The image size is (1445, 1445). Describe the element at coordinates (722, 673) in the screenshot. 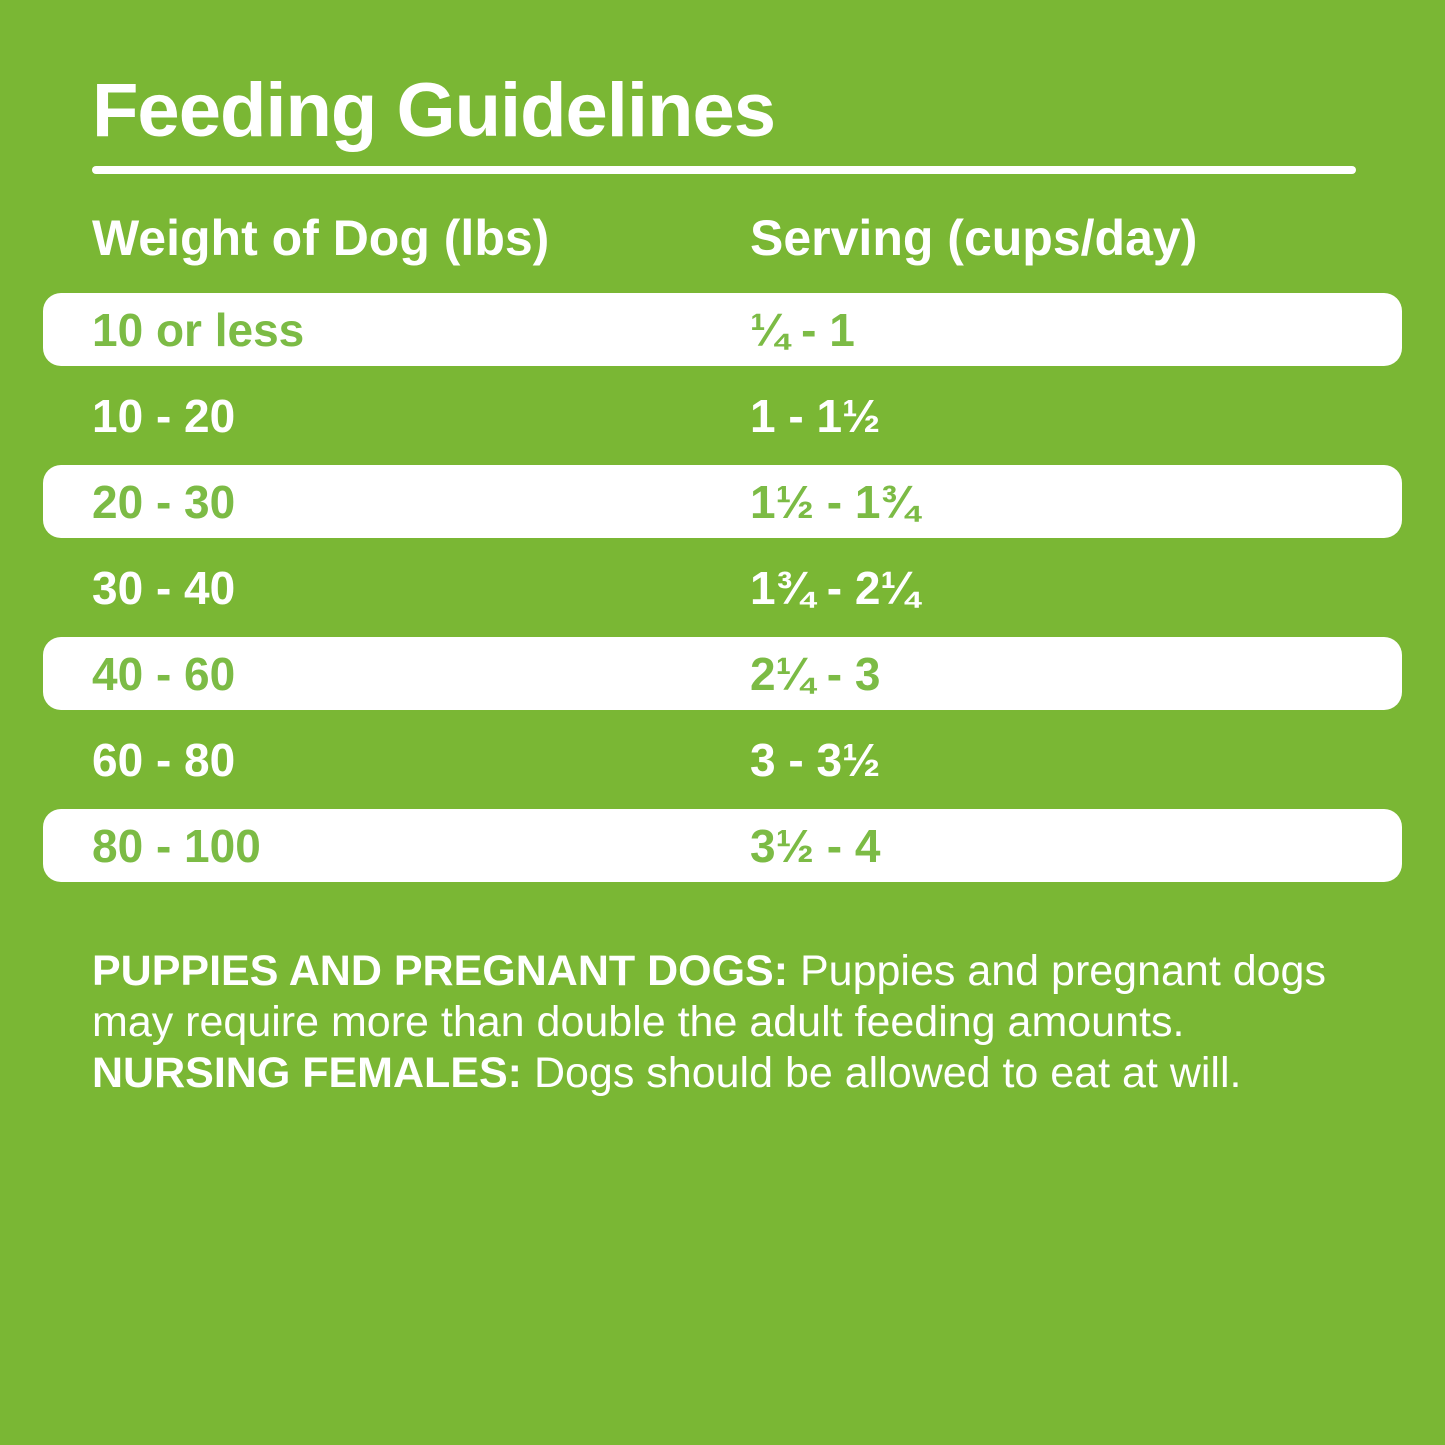

I see `table-row: 40 - 60 2¼ - 3` at that location.